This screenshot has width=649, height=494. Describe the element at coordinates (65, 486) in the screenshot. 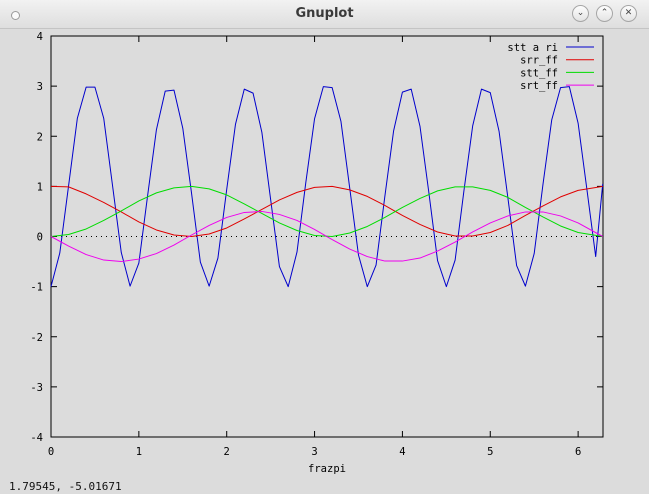

I see `coordinate-readout: 1.79545, -5.01671` at that location.